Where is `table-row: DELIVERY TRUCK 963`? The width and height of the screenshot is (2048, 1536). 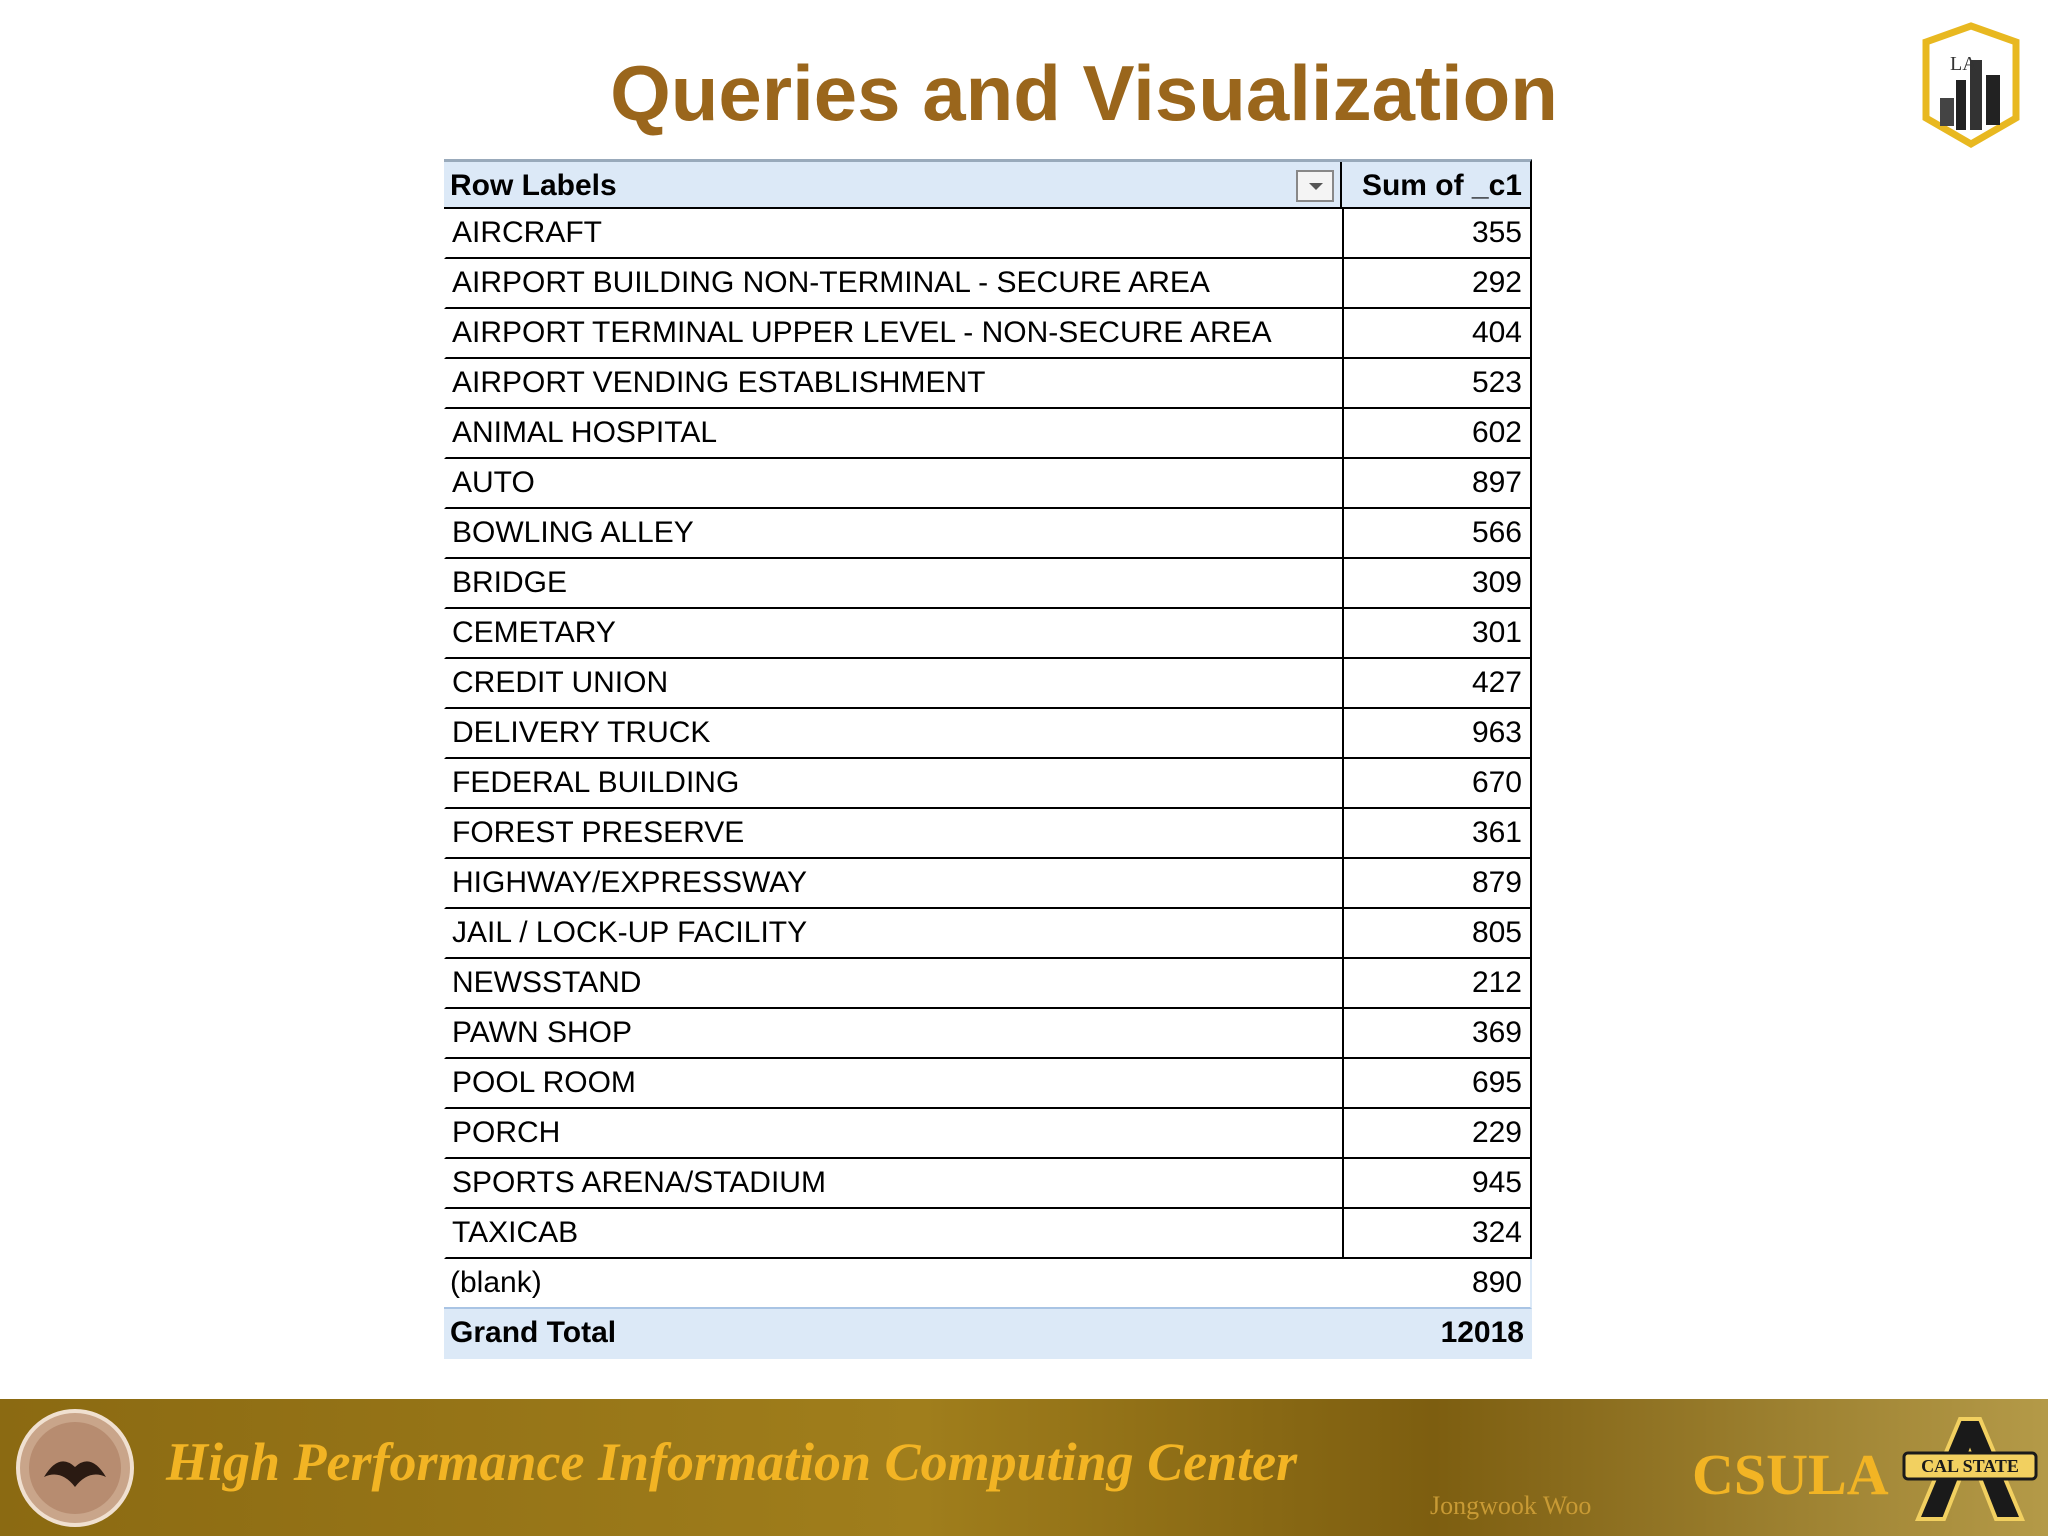
table-row: DELIVERY TRUCK 963 is located at coordinates (988, 734).